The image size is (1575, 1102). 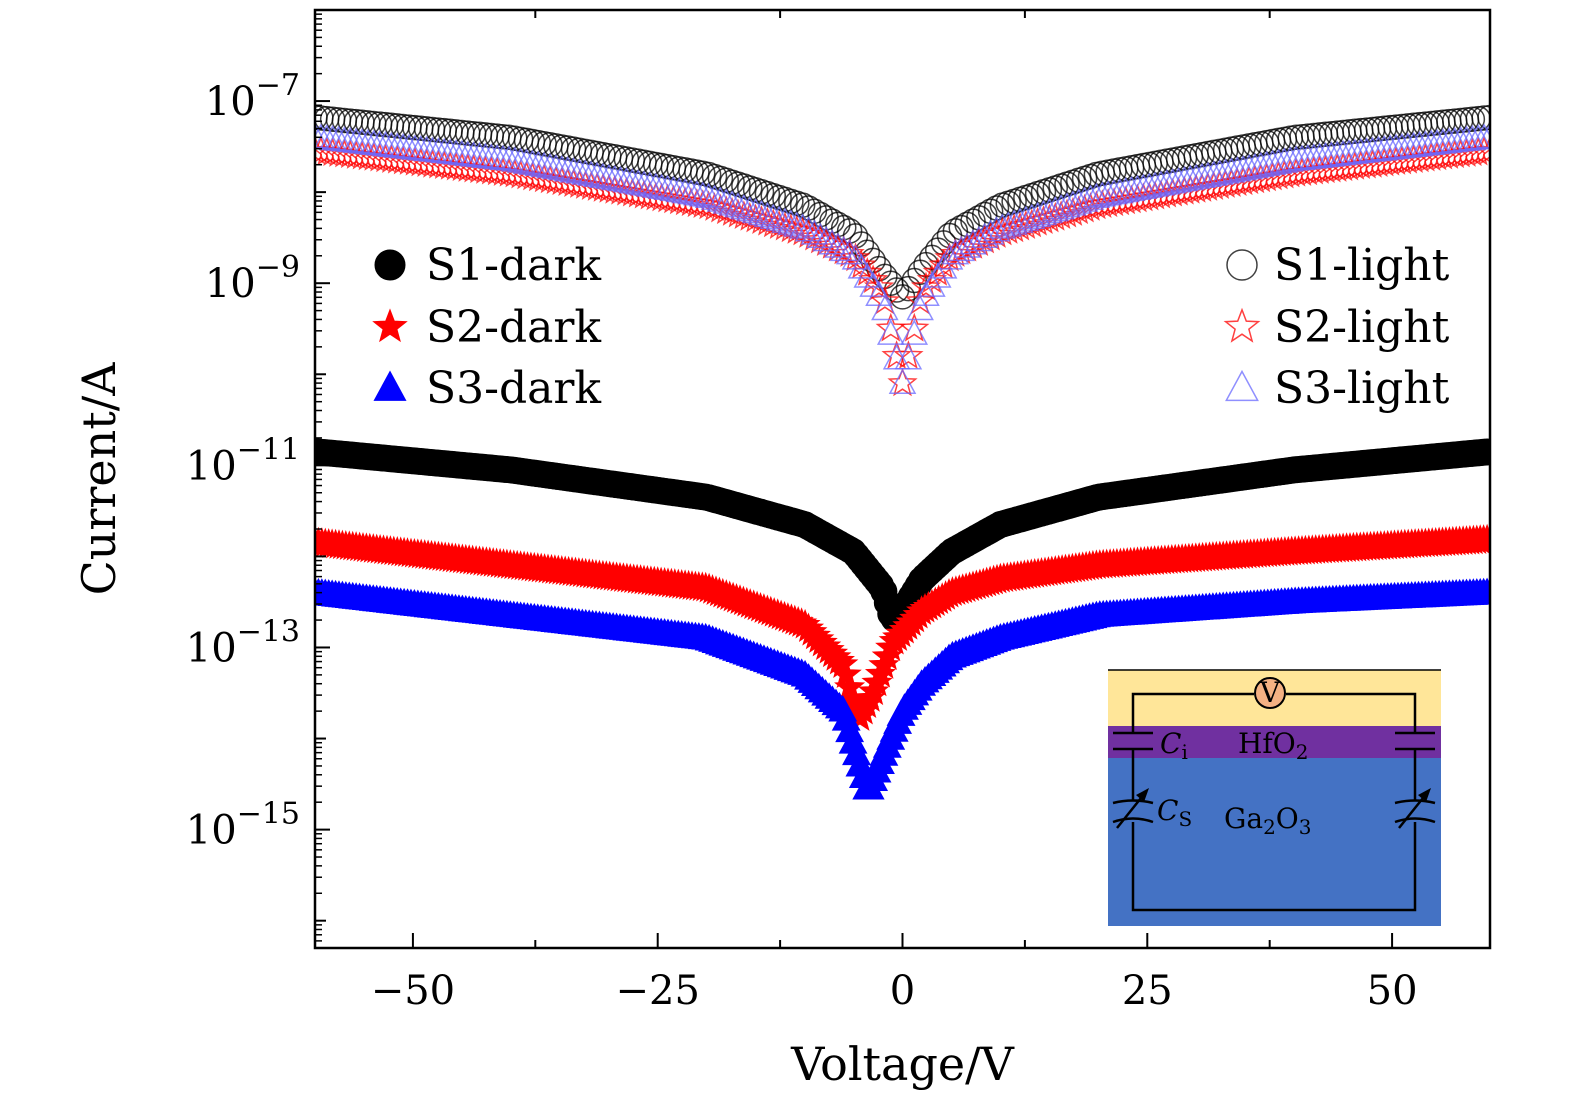 I want to click on inset-mid-wires, so click(x=1274, y=775).